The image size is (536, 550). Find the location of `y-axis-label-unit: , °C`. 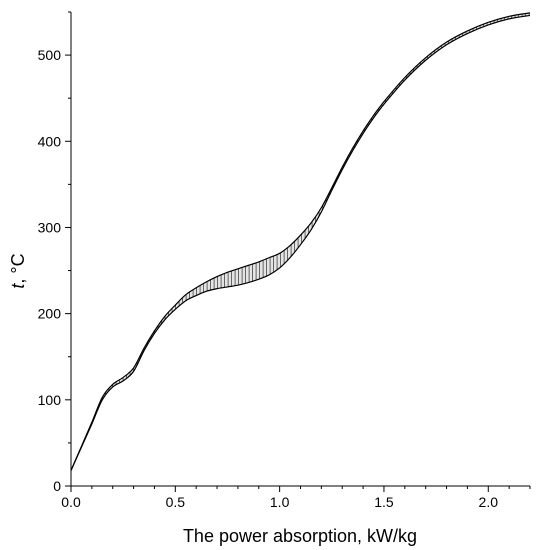

y-axis-label-unit: , °C is located at coordinates (18, 268).